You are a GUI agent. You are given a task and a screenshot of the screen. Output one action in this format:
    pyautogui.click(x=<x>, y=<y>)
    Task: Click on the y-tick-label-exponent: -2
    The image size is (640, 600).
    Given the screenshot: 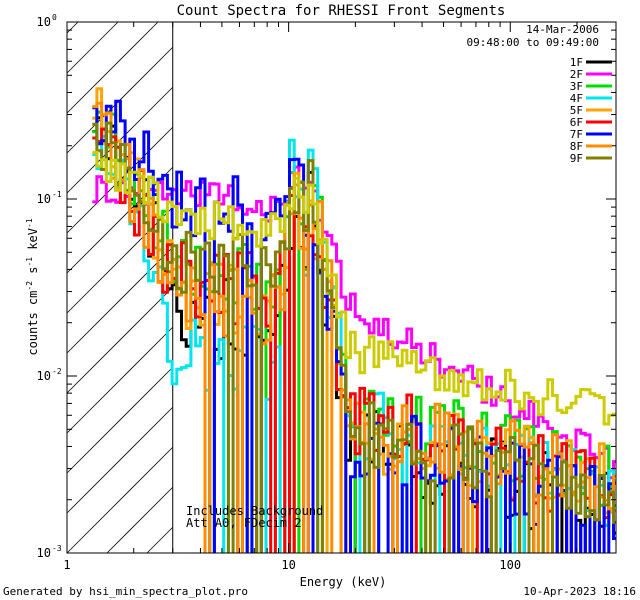 What is the action you would take?
    pyautogui.click(x=57, y=371)
    